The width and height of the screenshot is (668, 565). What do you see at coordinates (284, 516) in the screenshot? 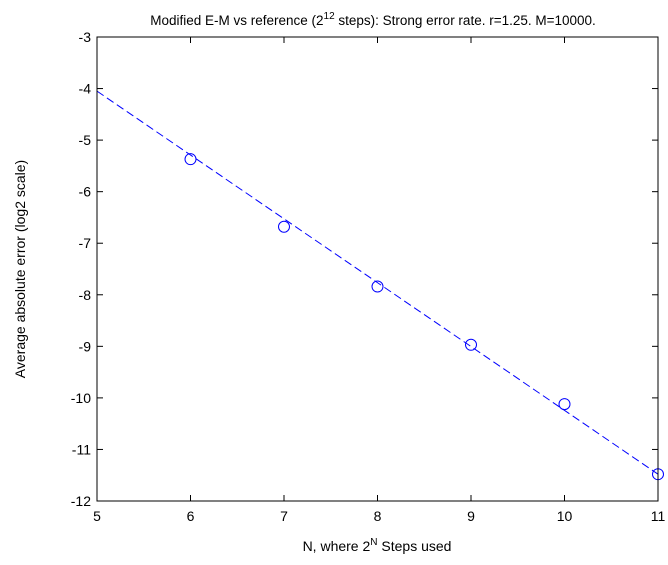
I see `x-tick-label: 7` at bounding box center [284, 516].